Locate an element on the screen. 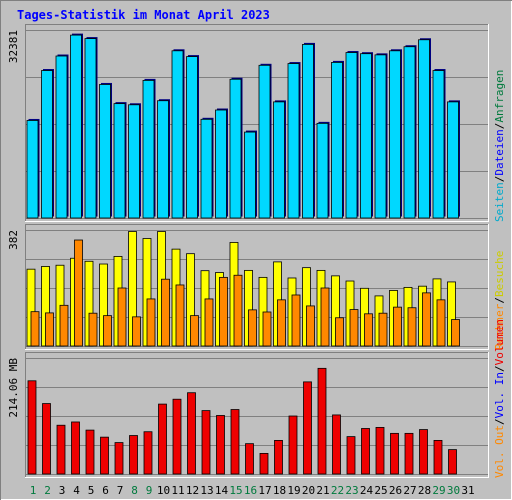  x-axis-label-day-23: 23 is located at coordinates (351, 490).